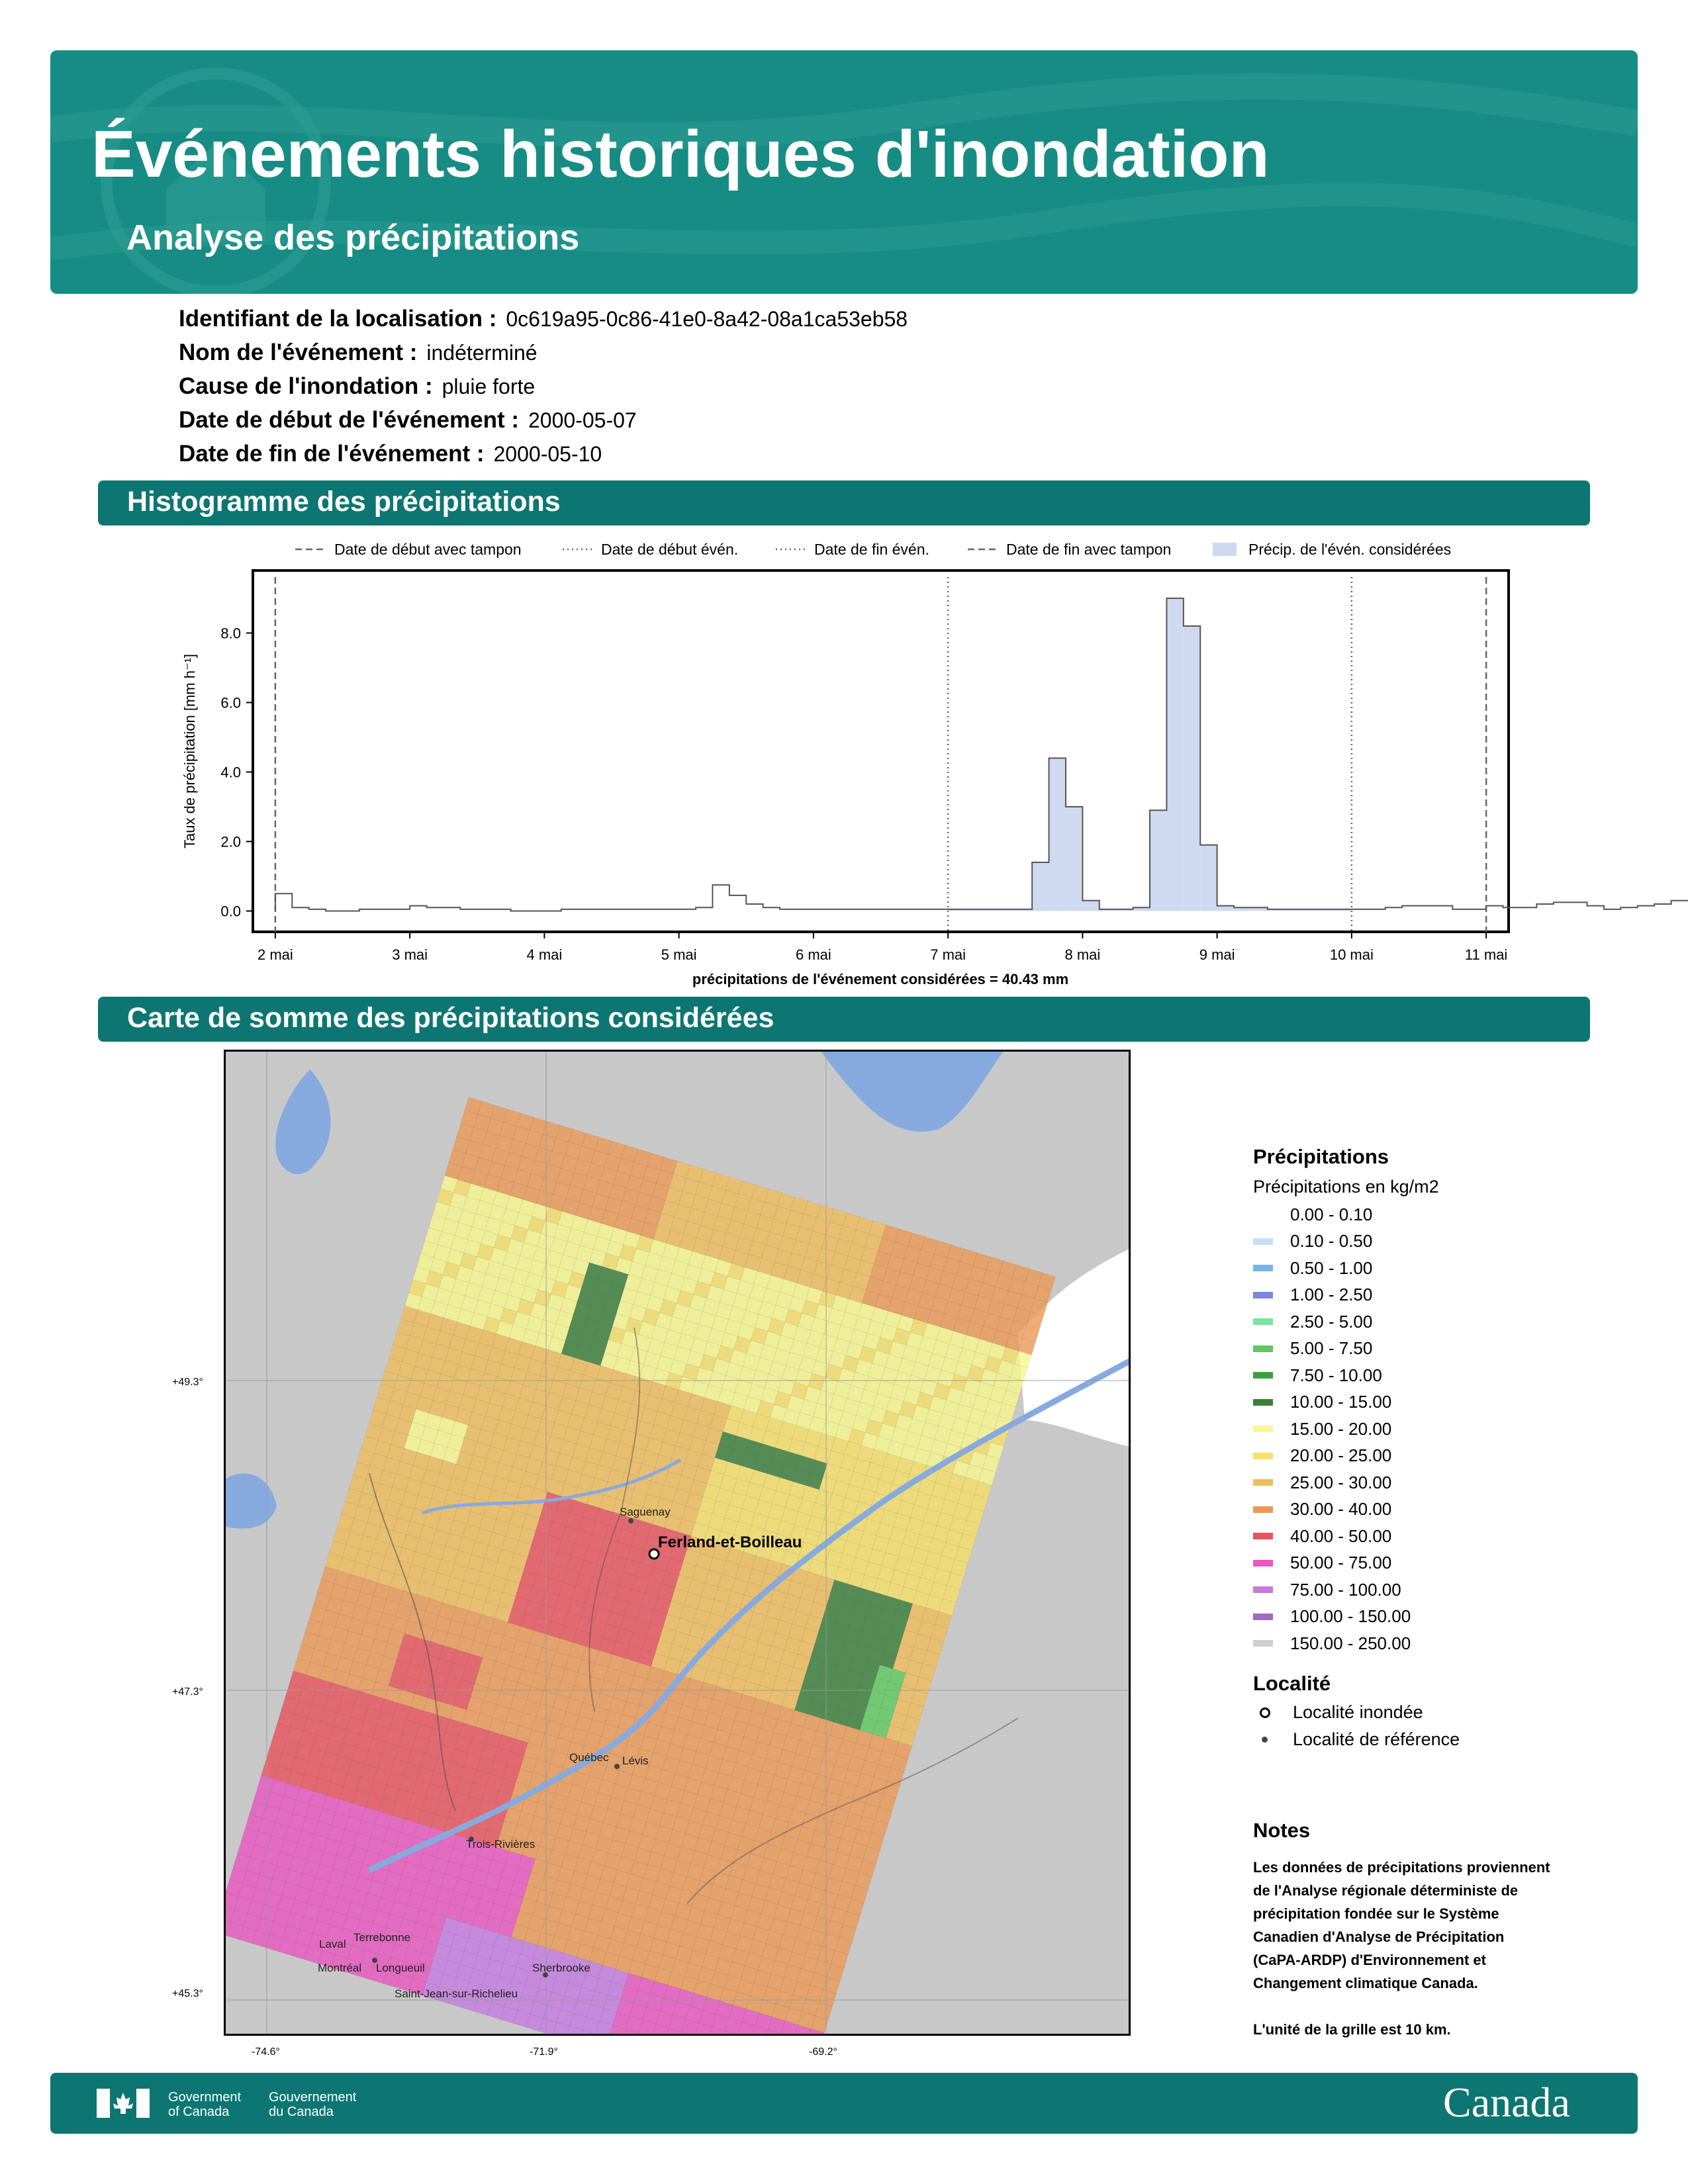  Describe the element at coordinates (1369, 1960) in the screenshot. I see `notes-line: (CaPA-ARDP) d'Environnement et` at that location.